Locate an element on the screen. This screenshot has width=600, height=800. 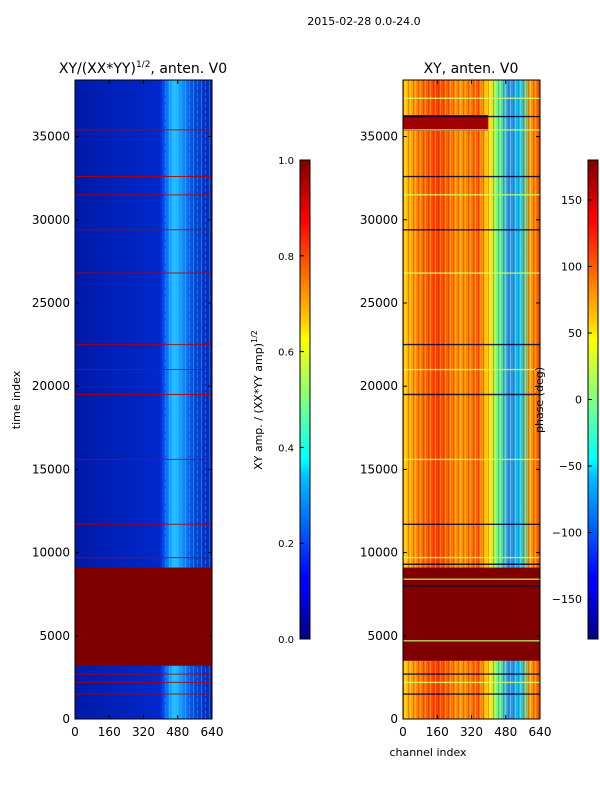
amplitude-saturated-block is located at coordinates (143, 616).